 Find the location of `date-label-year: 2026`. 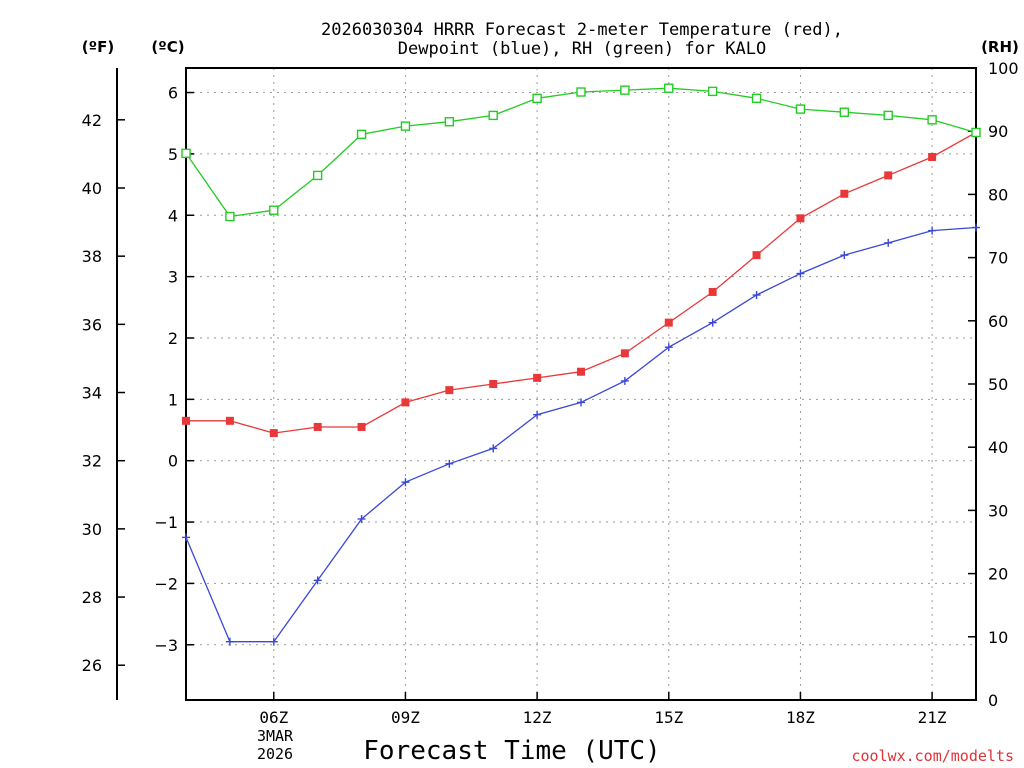

date-label-year: 2026 is located at coordinates (275, 754).